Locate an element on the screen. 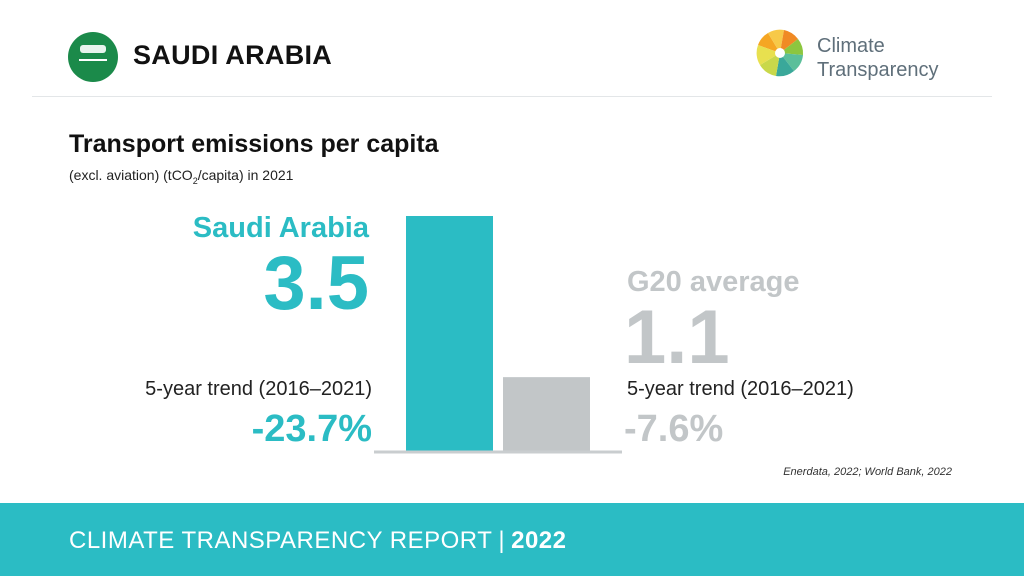 Image resolution: width=1024 pixels, height=576 pixels. bar-chart is located at coordinates (498, 335).